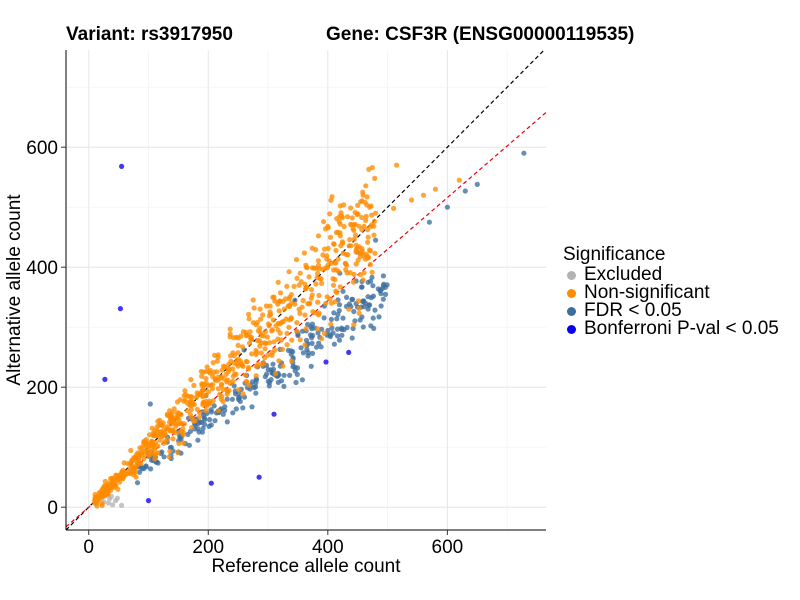 The height and width of the screenshot is (600, 800). I want to click on legend-label-fdr: FDR < 0.05, so click(633, 310).